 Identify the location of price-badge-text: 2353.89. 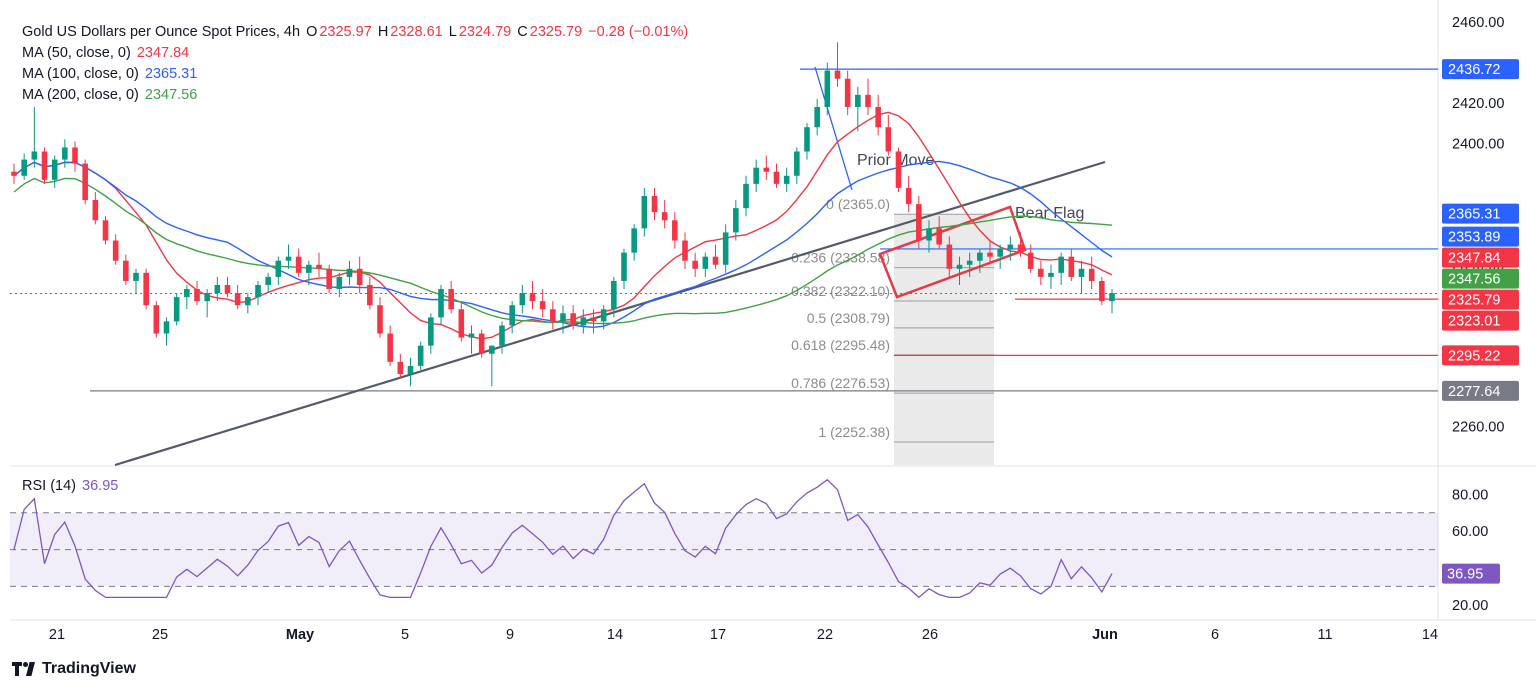
(1474, 238).